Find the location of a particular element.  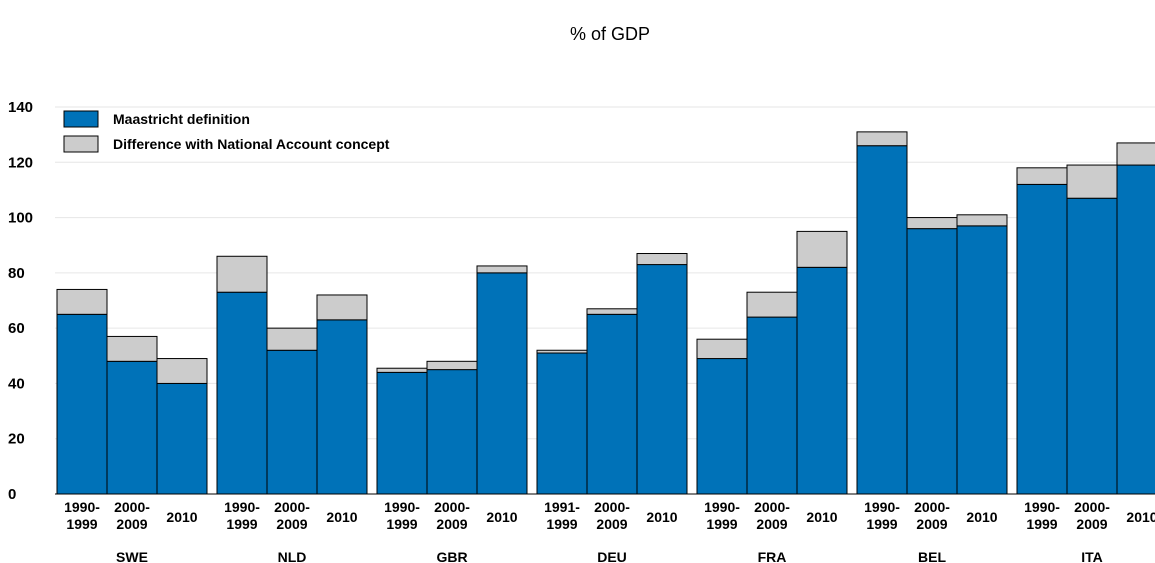

x-tick-label: 1991- is located at coordinates (562, 507).